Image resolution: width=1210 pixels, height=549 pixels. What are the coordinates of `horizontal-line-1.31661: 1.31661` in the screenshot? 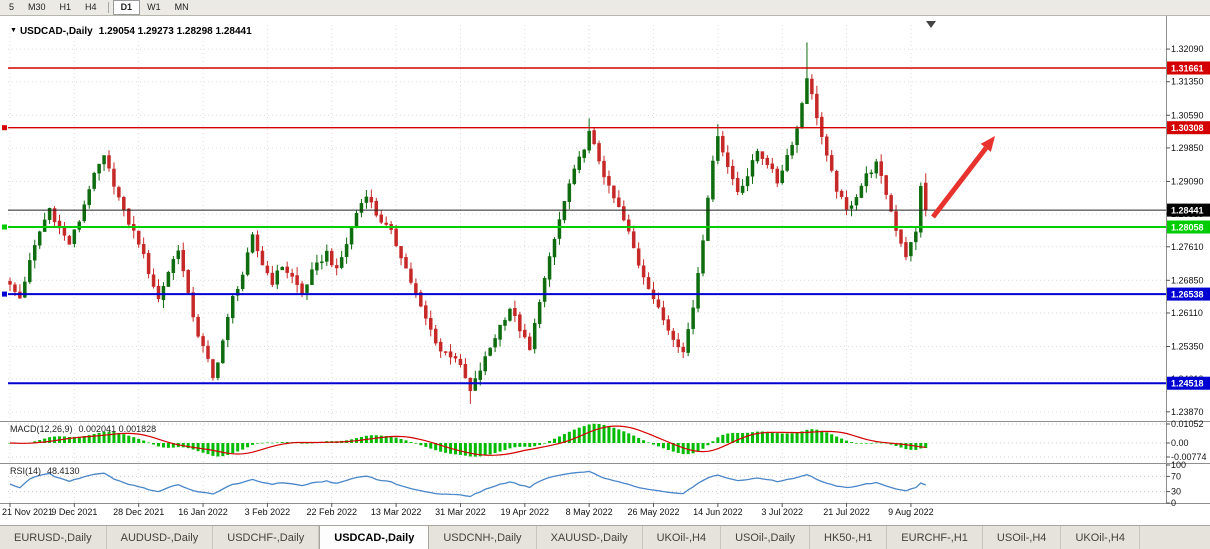 It's located at (609, 68).